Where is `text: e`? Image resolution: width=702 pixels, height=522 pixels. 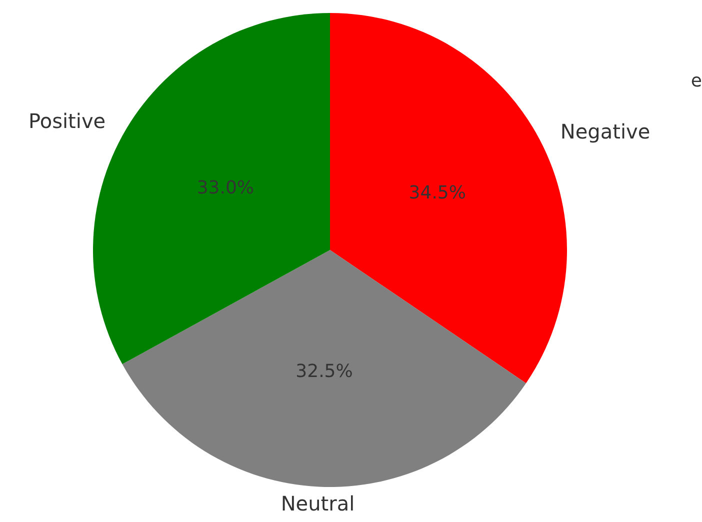 text: e is located at coordinates (696, 81).